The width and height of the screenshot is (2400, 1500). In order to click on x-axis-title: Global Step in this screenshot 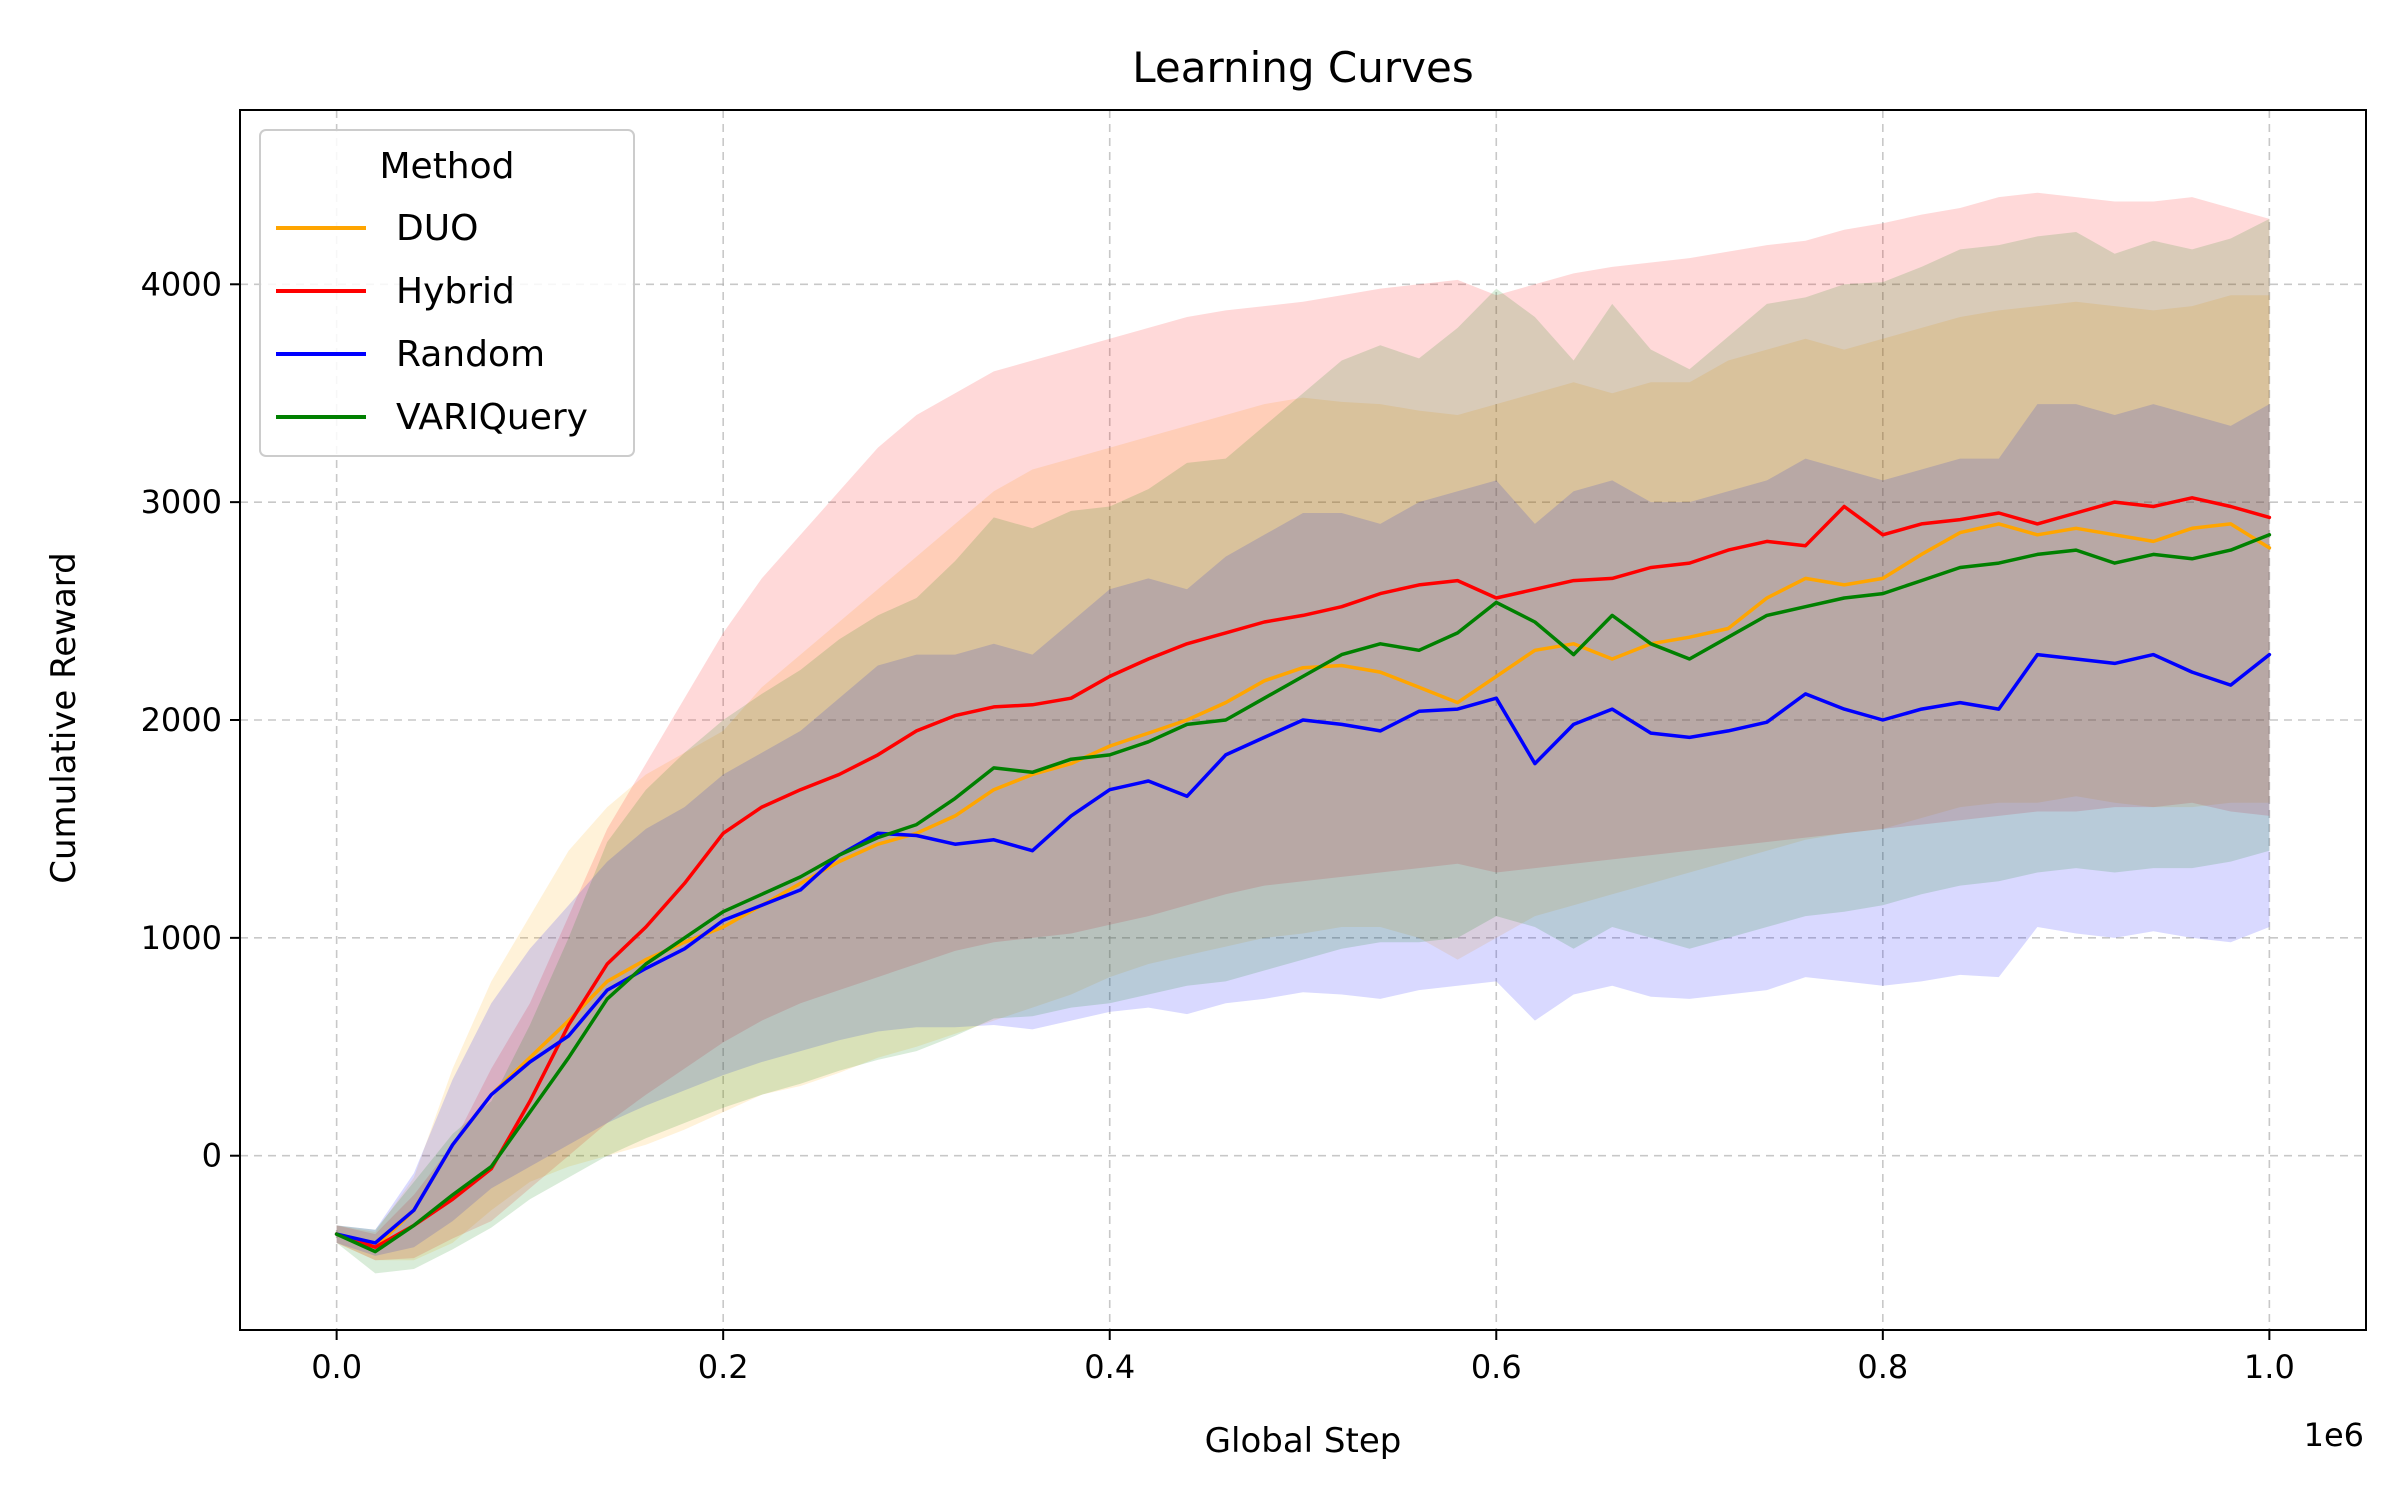, I will do `click(1303, 1441)`.